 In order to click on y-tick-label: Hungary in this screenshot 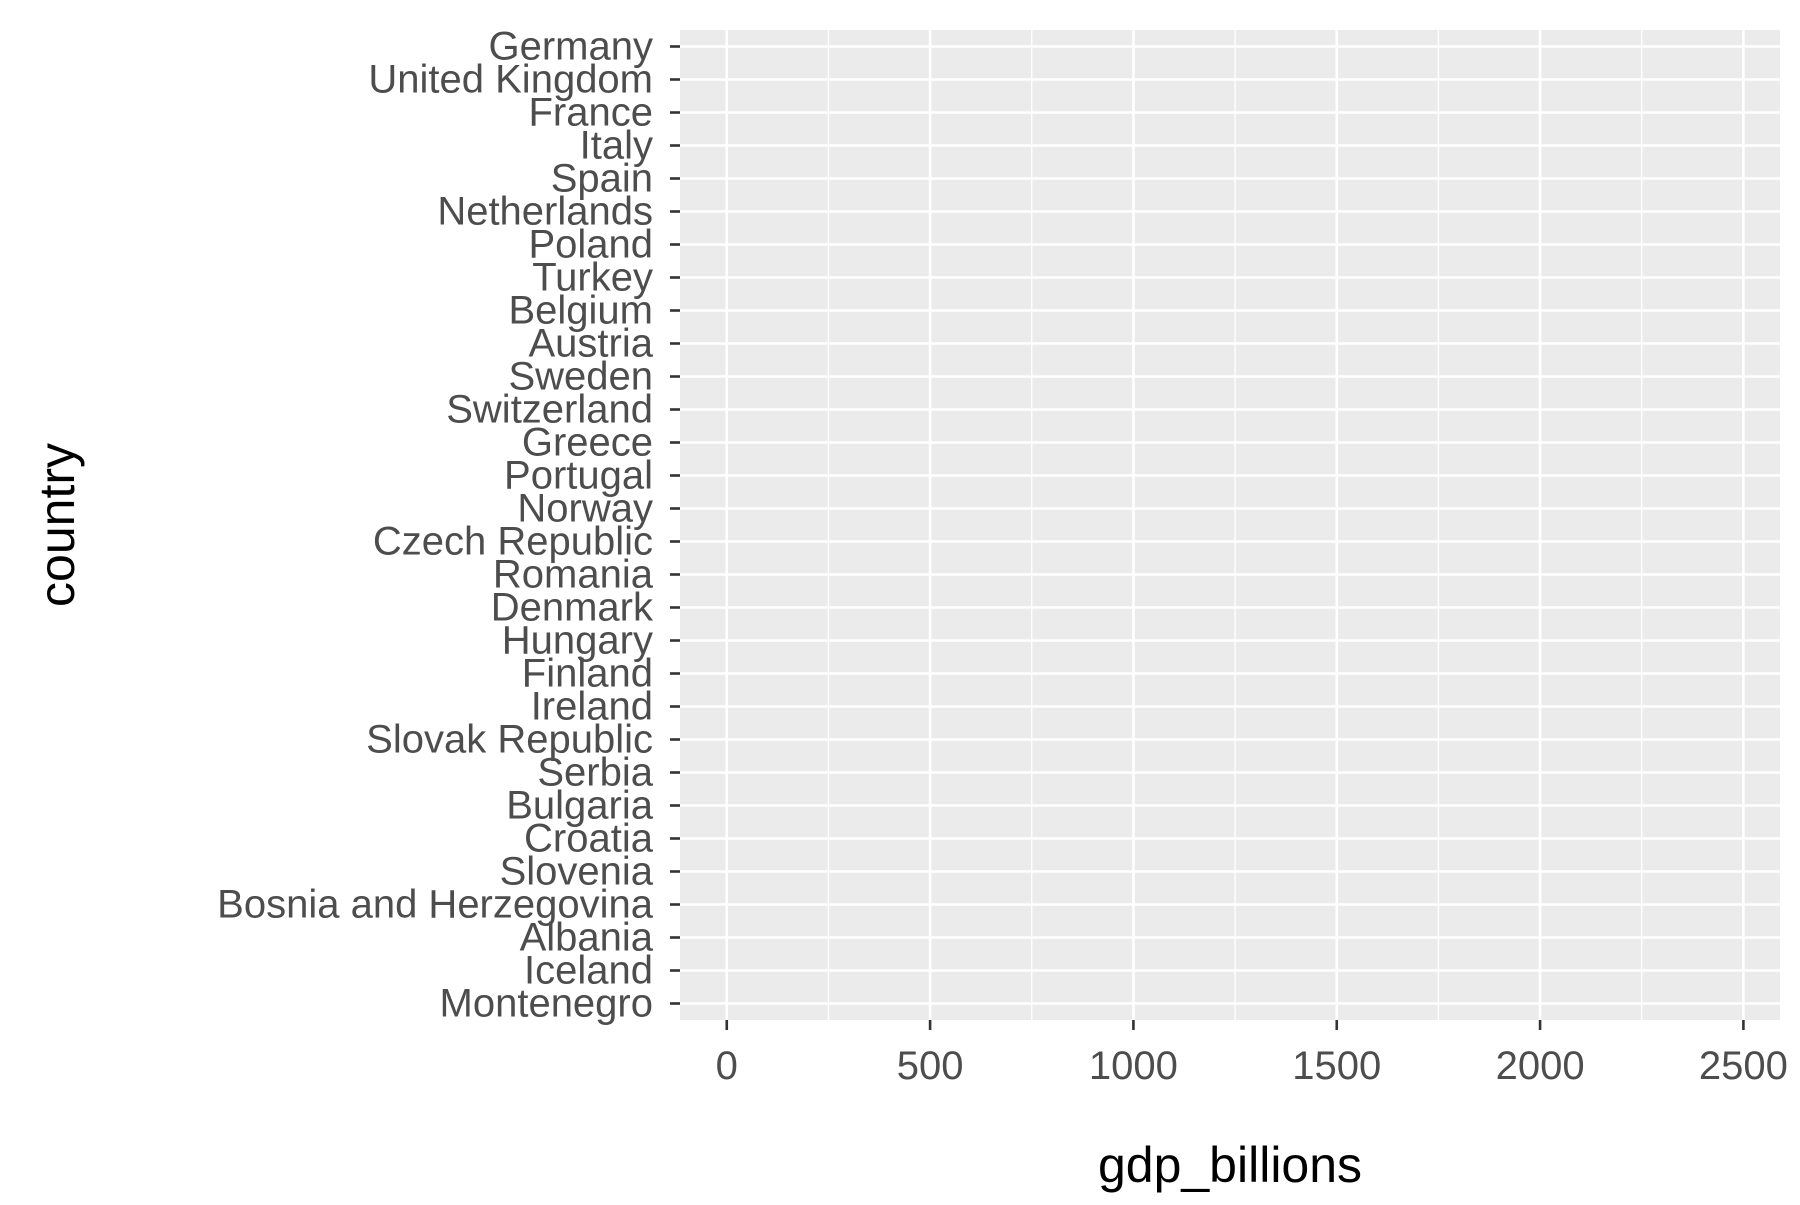, I will do `click(577, 641)`.